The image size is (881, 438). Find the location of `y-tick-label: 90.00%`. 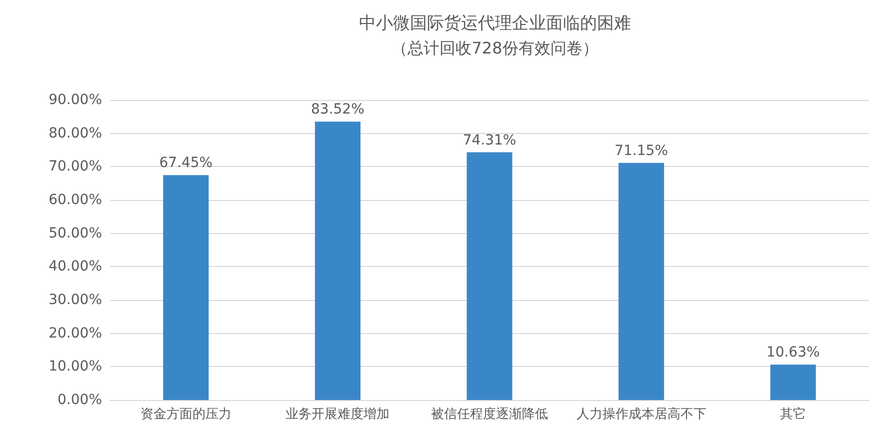

y-tick-label: 90.00% is located at coordinates (75, 100).